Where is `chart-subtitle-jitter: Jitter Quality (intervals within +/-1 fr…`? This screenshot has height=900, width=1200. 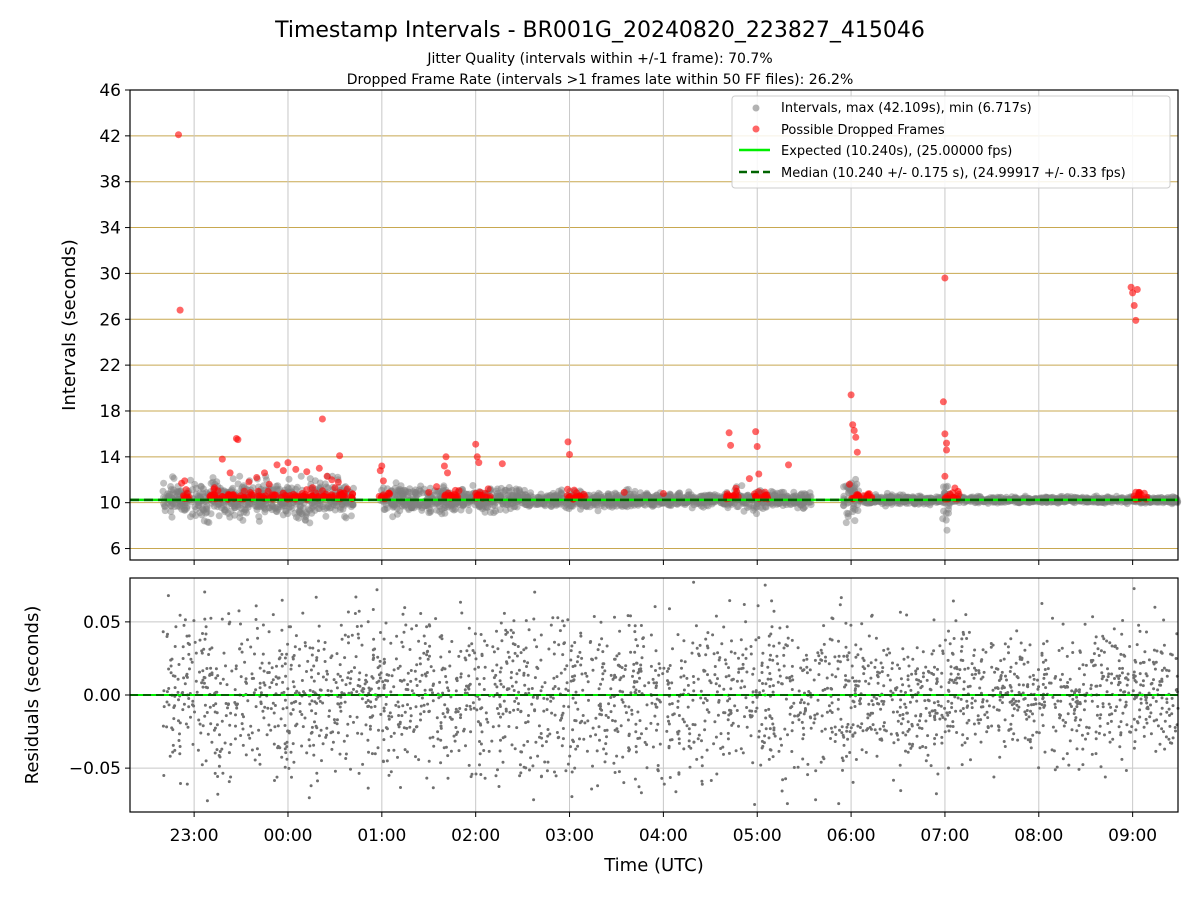
chart-subtitle-jitter: Jitter Quality (intervals within +/-1 fr… is located at coordinates (599, 59).